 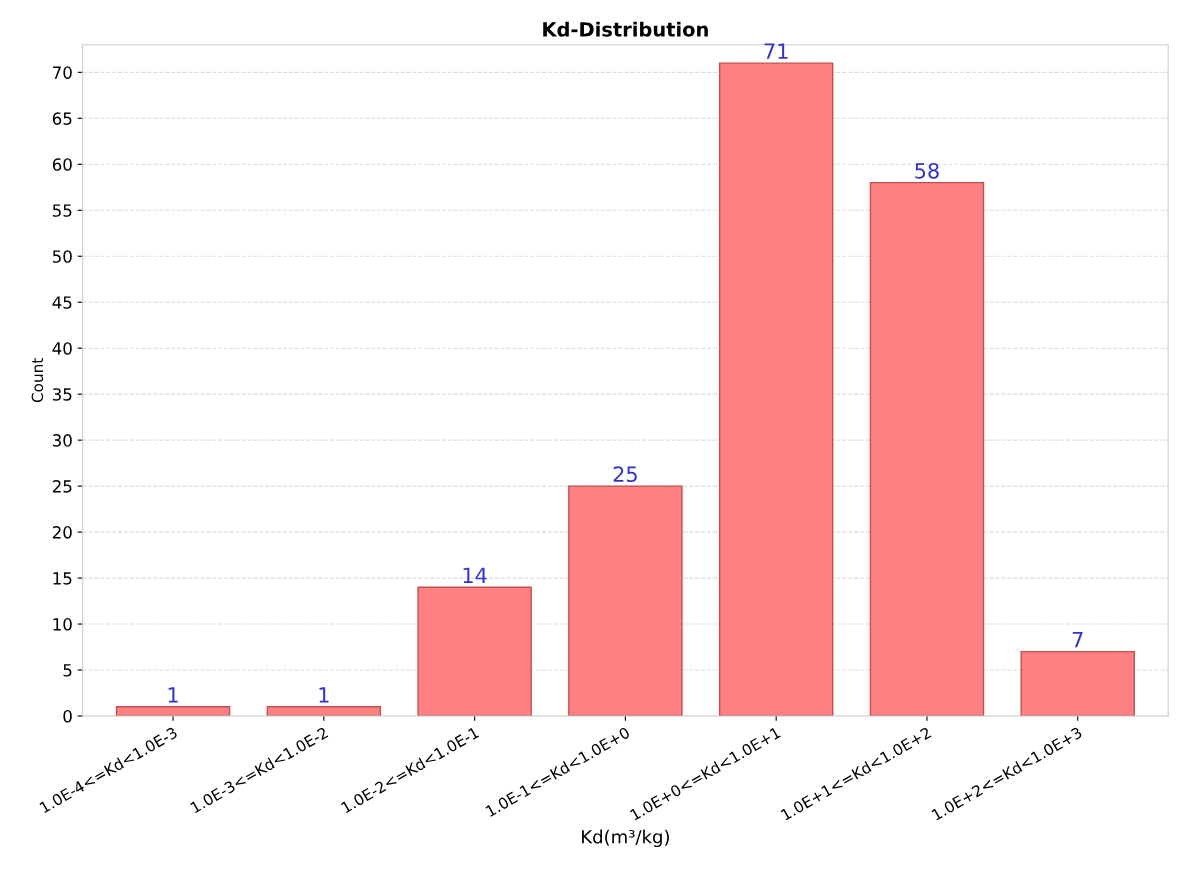 What do you see at coordinates (62, 348) in the screenshot?
I see `y-tick-label: 40` at bounding box center [62, 348].